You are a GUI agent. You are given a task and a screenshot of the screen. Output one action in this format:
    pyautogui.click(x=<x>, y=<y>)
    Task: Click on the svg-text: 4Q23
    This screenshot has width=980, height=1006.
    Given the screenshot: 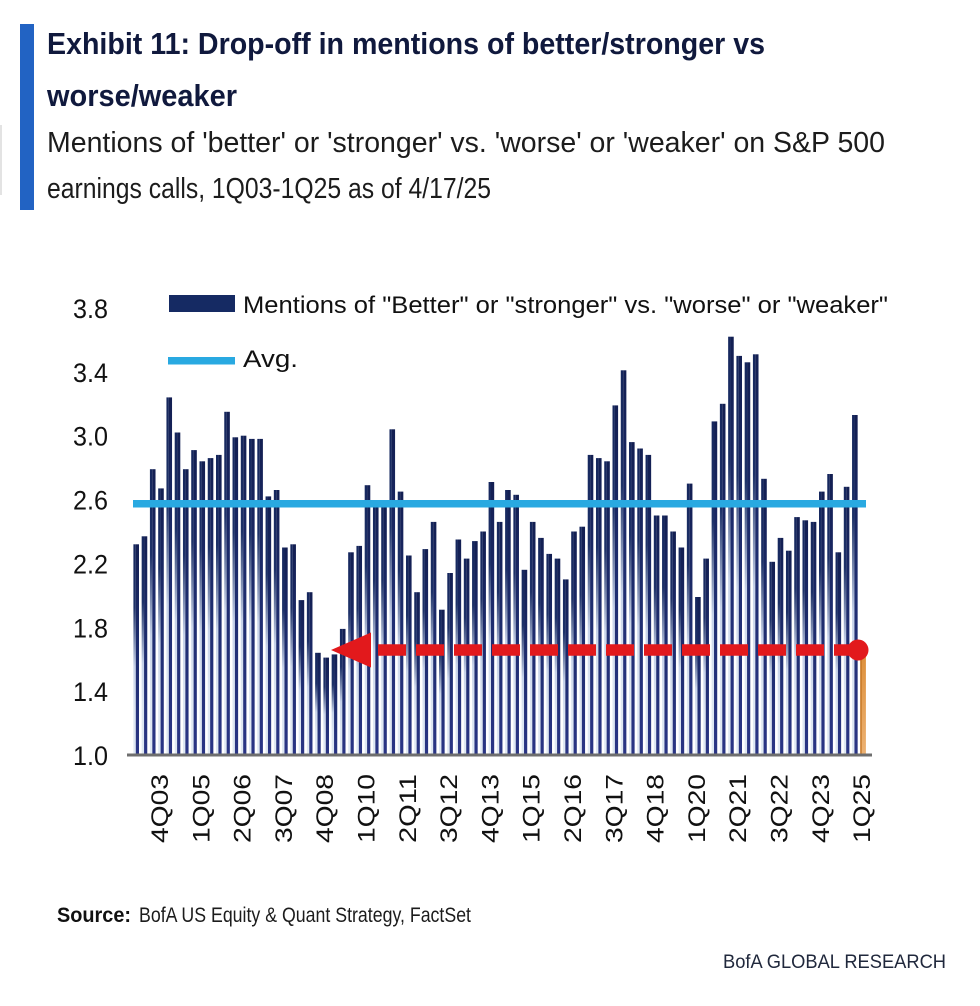 What is the action you would take?
    pyautogui.click(x=821, y=808)
    